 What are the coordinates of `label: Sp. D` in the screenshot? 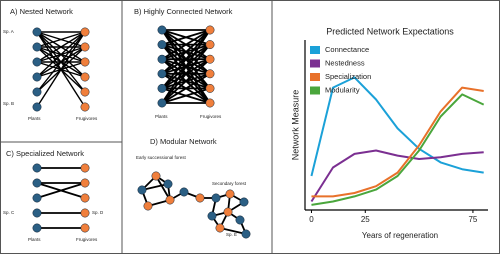 It's located at (98, 212).